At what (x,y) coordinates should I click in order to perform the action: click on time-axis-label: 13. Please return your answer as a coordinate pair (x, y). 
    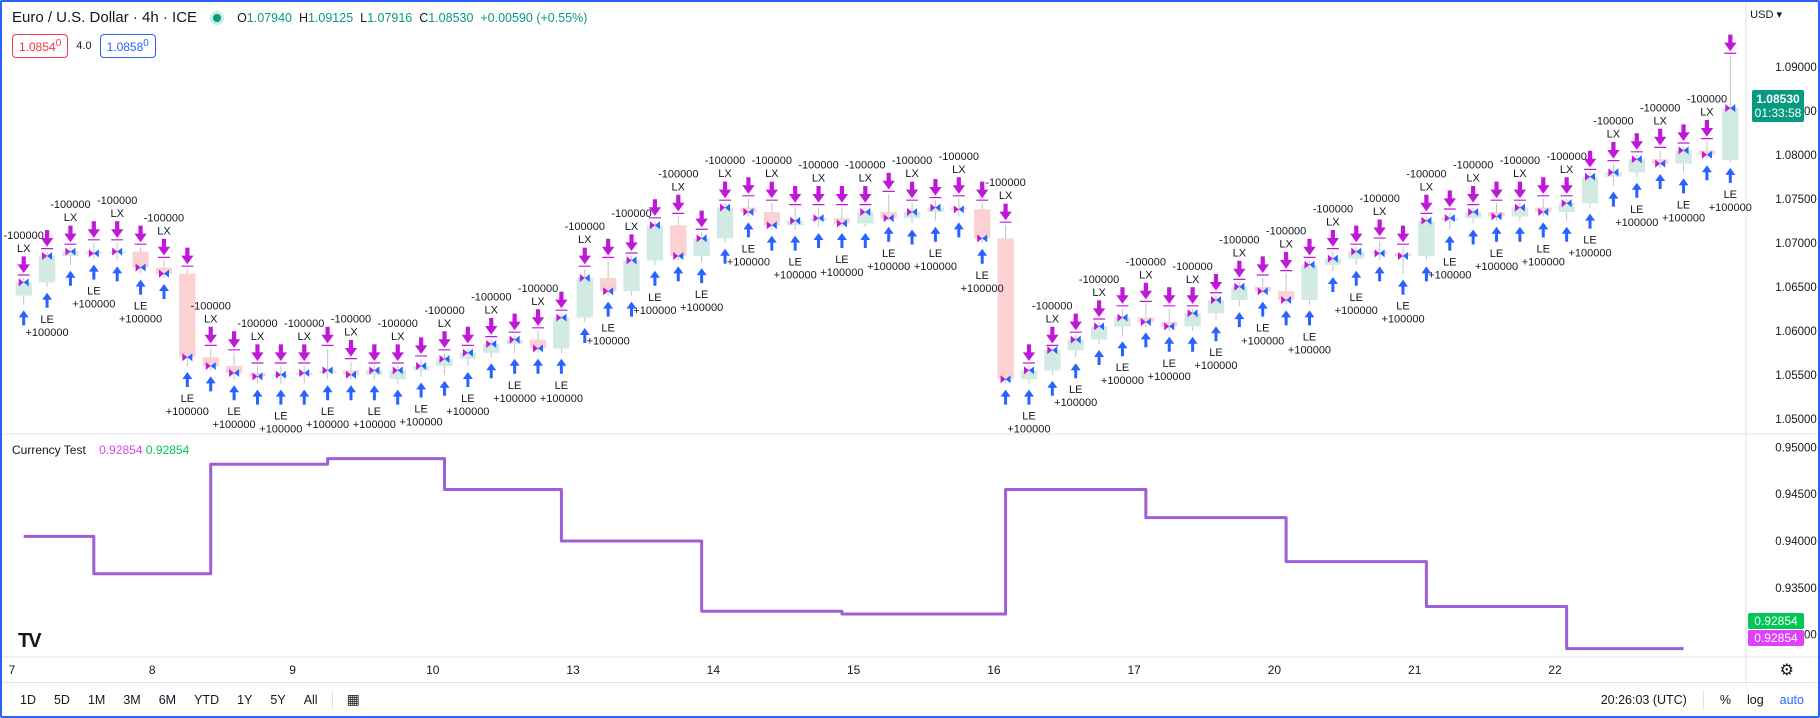
    Looking at the image, I should click on (573, 670).